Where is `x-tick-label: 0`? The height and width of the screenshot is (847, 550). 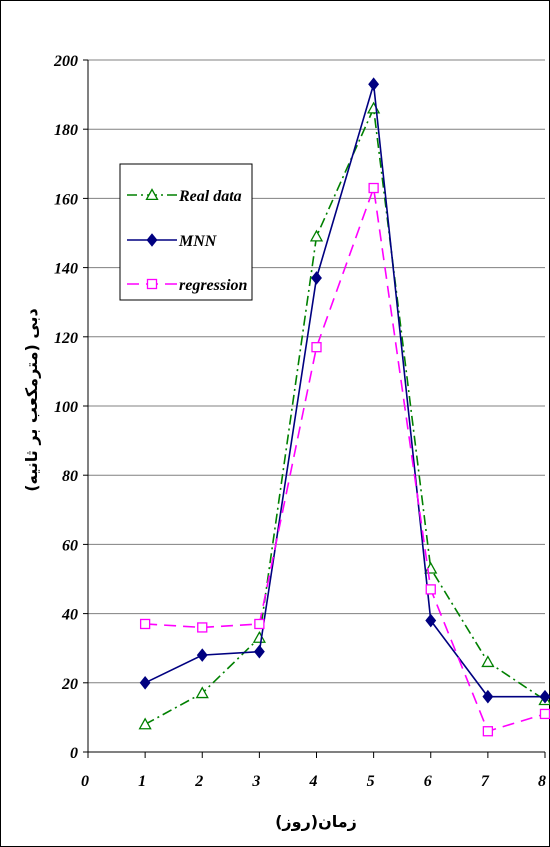
x-tick-label: 0 is located at coordinates (85, 781).